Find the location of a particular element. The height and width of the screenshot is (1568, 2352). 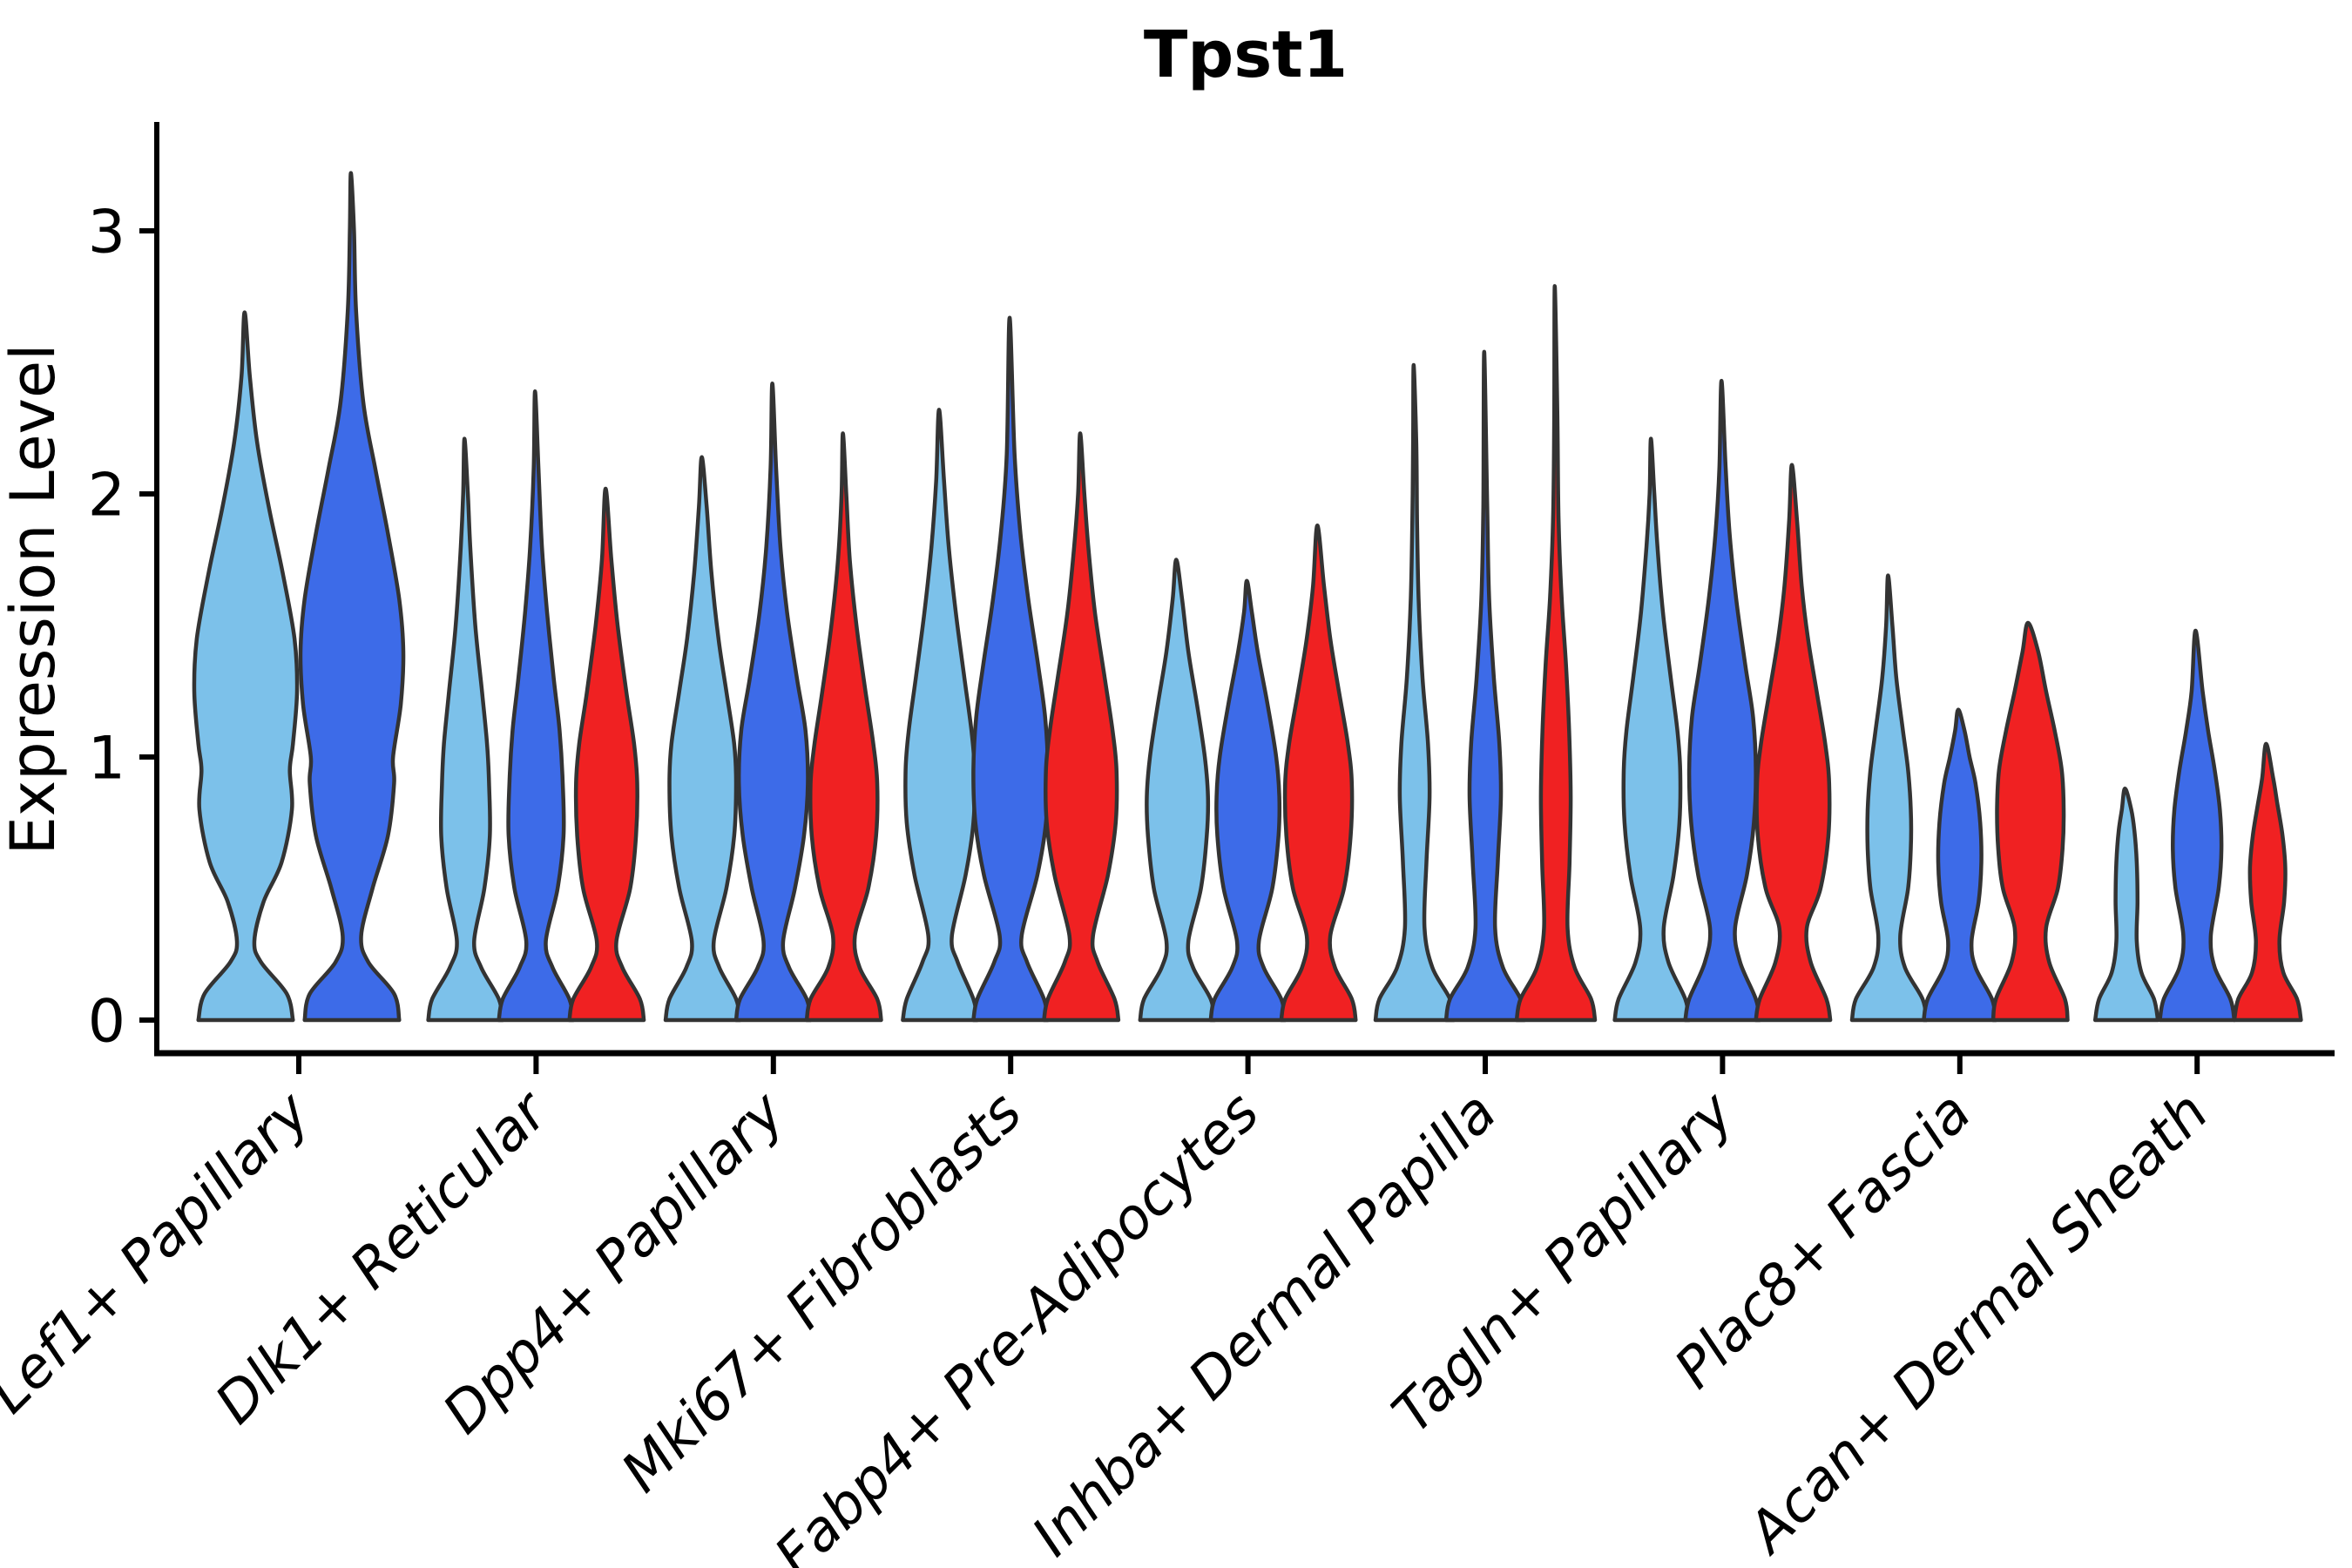

violin-mki67-fibroblasts-s2 is located at coordinates (1011, 669).